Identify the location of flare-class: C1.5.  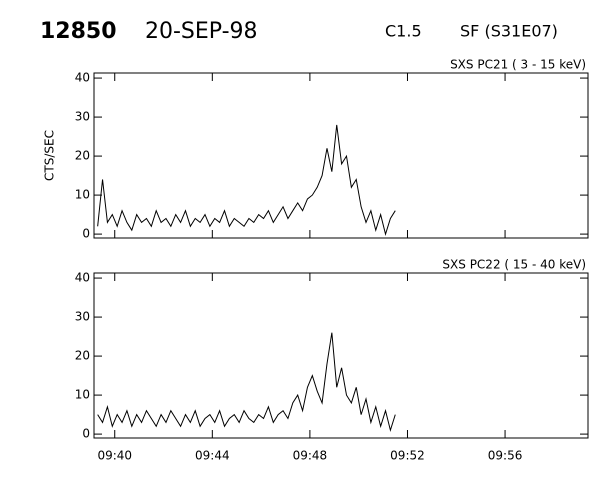
(403, 31).